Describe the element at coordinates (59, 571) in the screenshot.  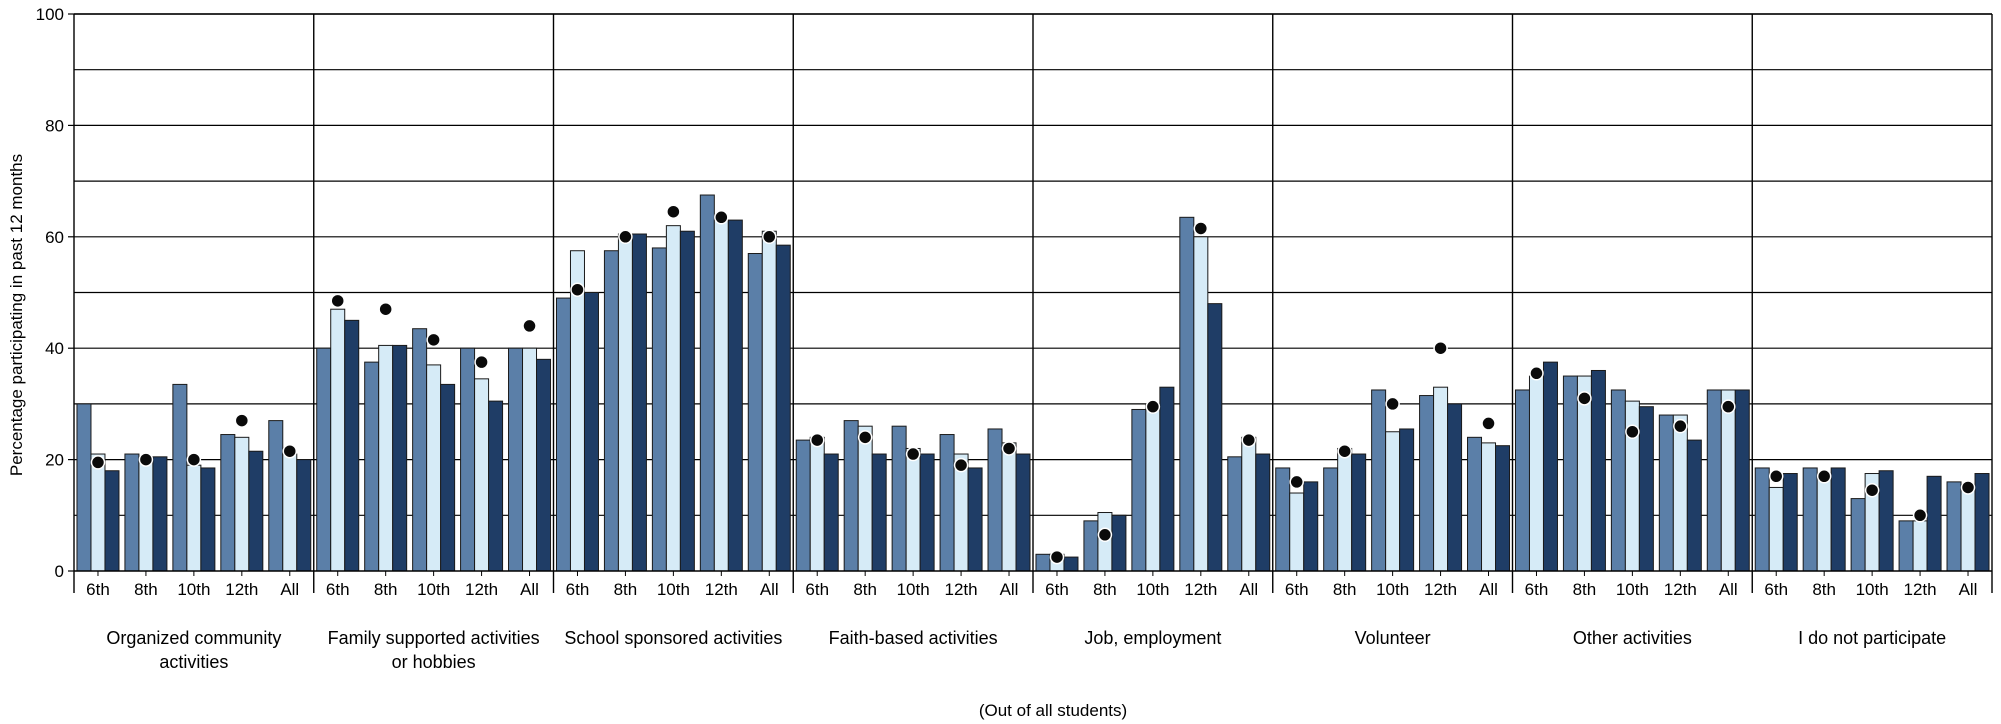
I see `y-tick-label: 0` at that location.